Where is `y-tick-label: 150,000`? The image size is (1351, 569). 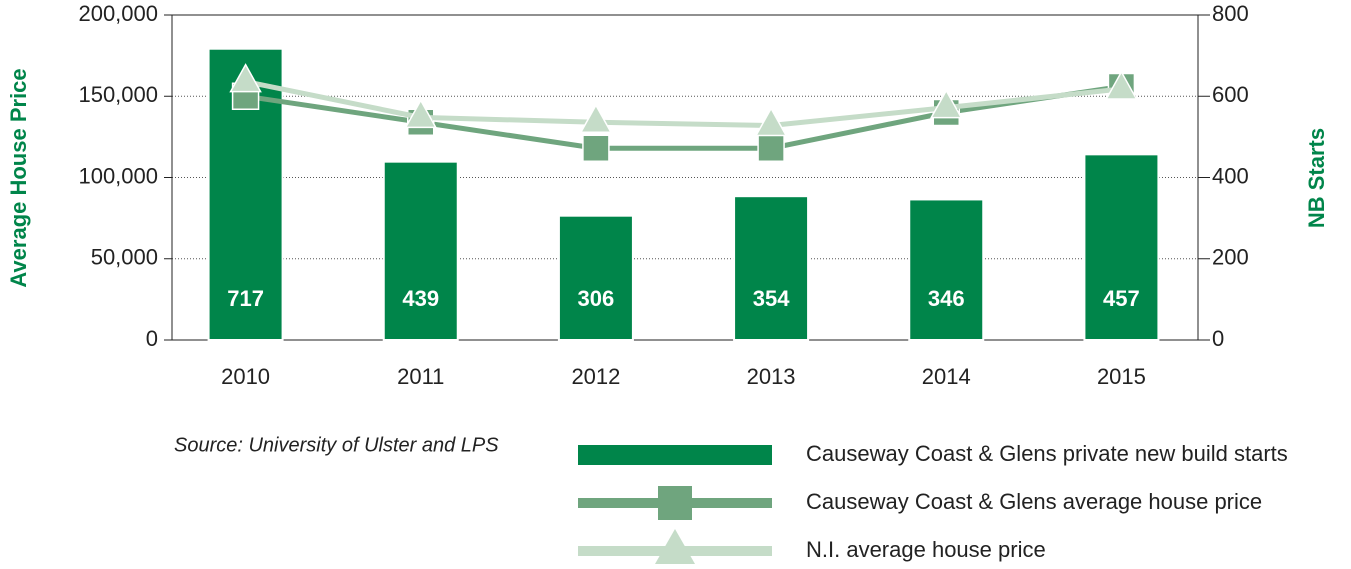 y-tick-label: 150,000 is located at coordinates (118, 94).